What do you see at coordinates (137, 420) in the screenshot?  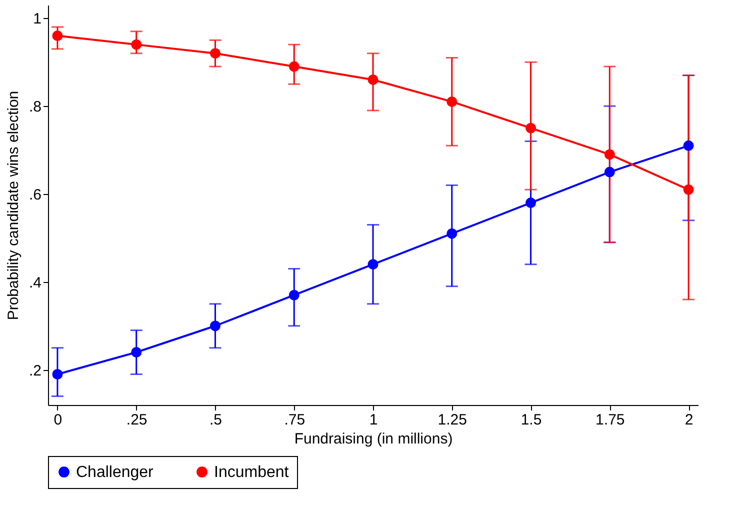 I see `x-tick-label: .25` at bounding box center [137, 420].